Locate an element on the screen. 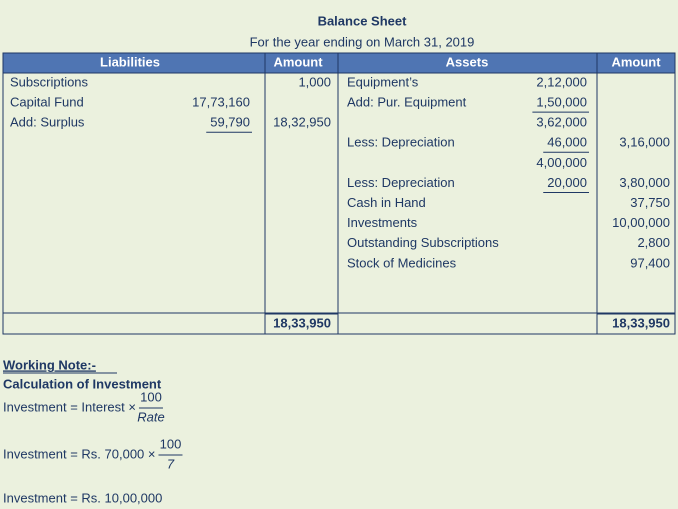 Image resolution: width=678 pixels, height=509 pixels. note-line: Investment = Rs. 10,00,000 is located at coordinates (82, 497).